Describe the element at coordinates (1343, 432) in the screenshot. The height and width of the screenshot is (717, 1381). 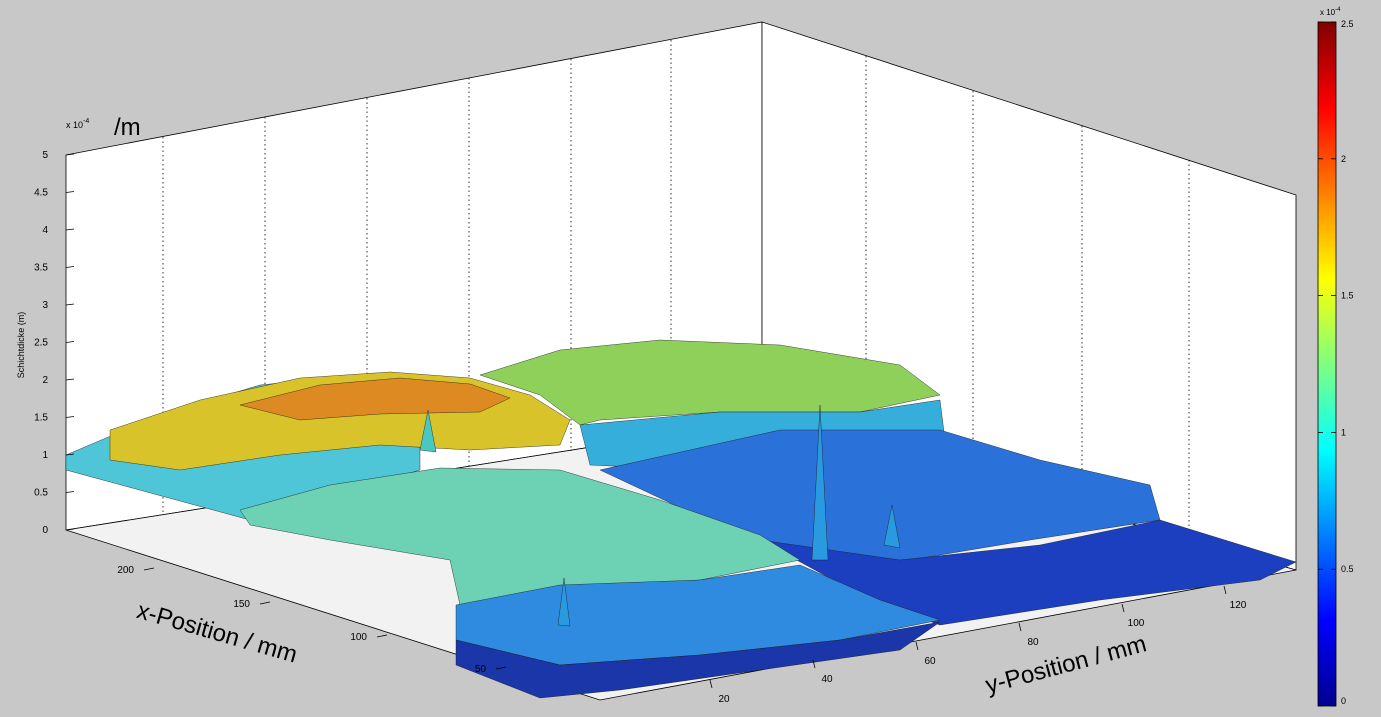
I see `colorbar-tick-label: 1` at that location.